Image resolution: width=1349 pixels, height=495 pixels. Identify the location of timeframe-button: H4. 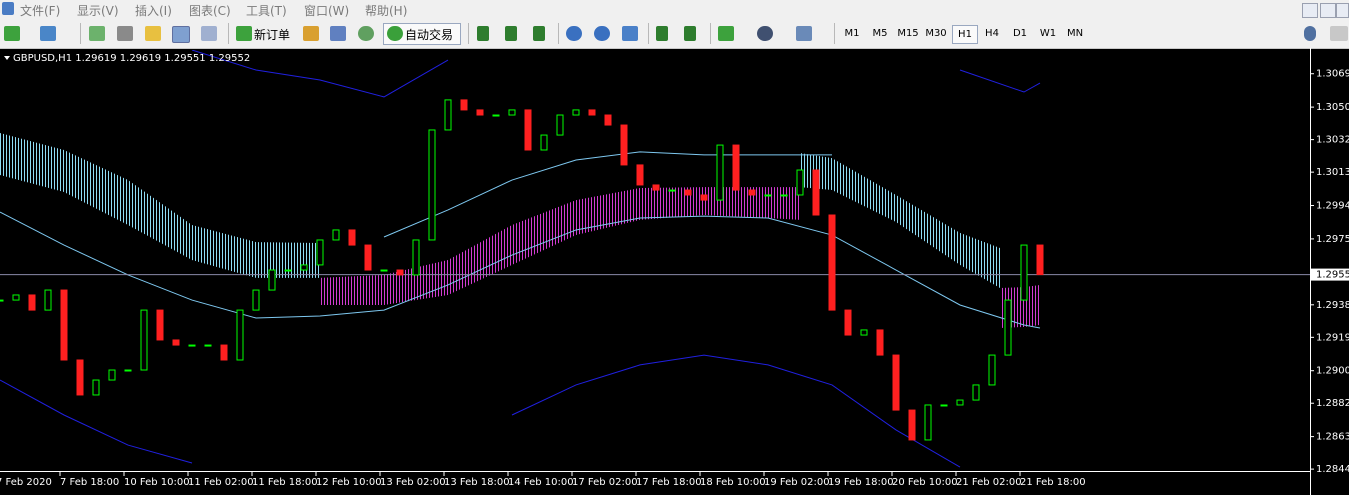
(992, 33).